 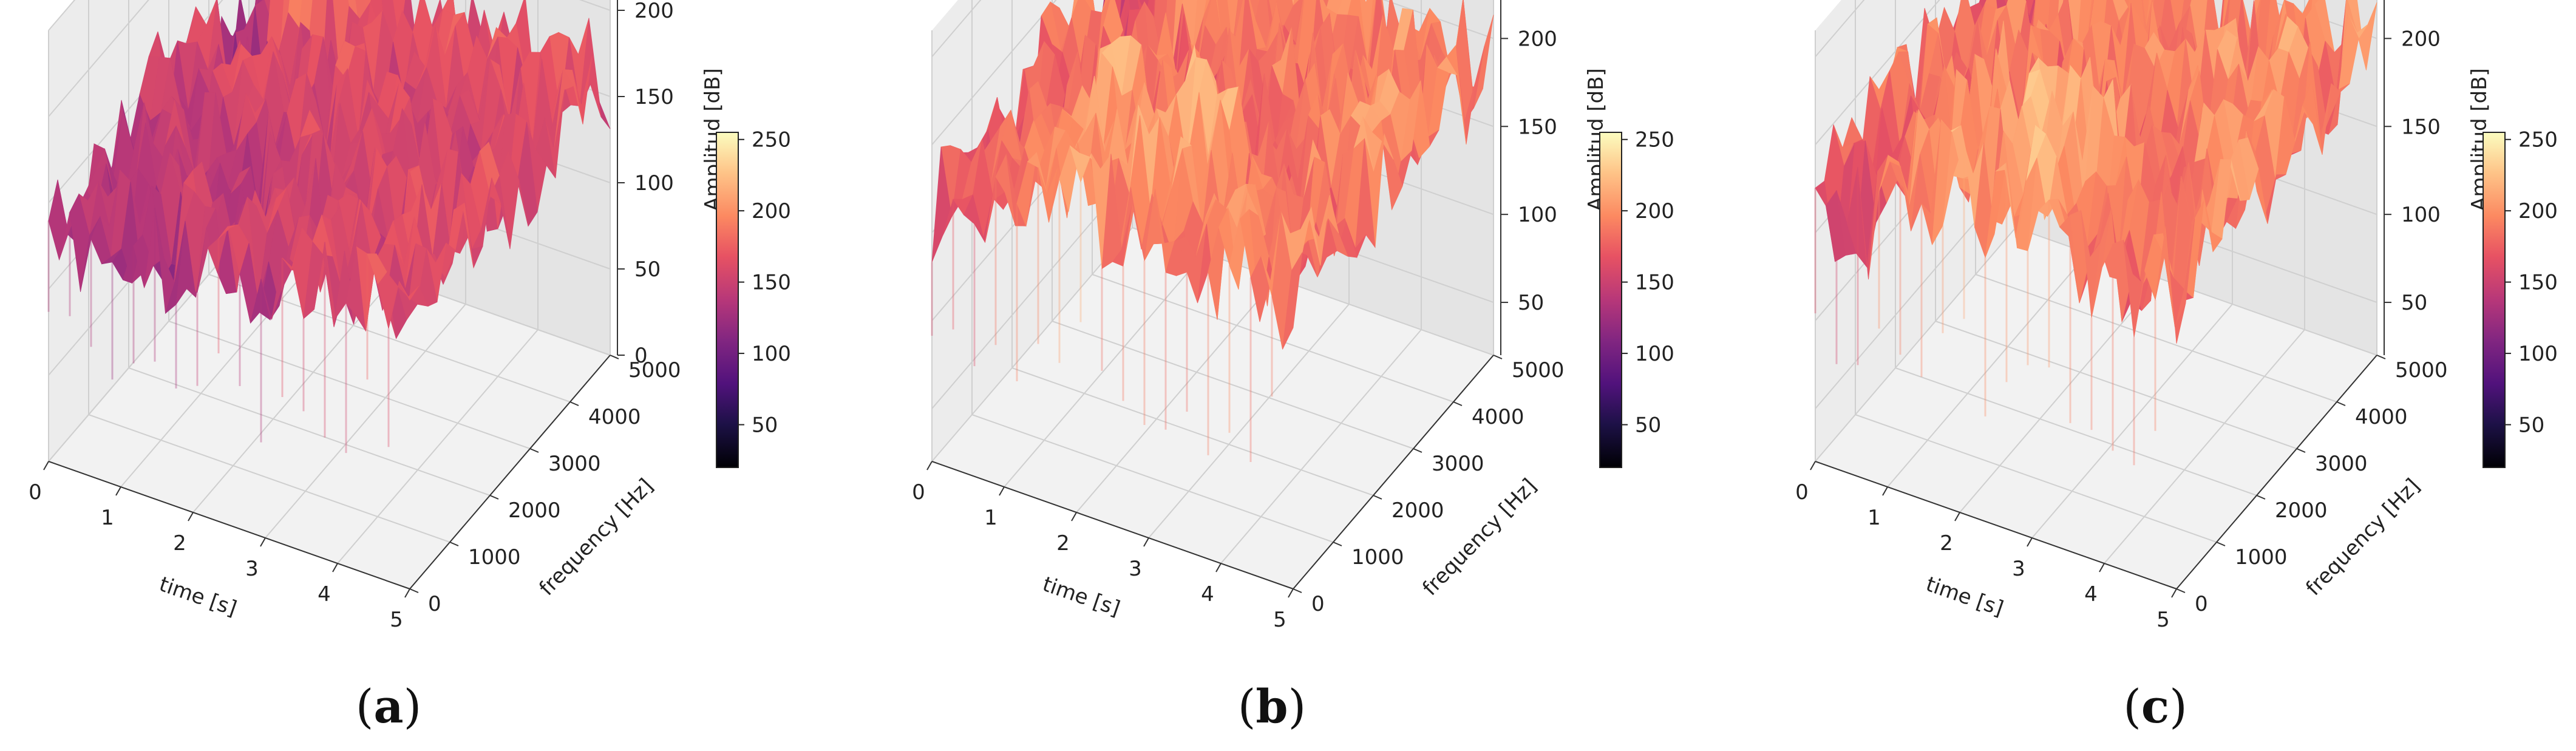 What do you see at coordinates (654, 370) in the screenshot?
I see `y-tick-label: 5000` at bounding box center [654, 370].